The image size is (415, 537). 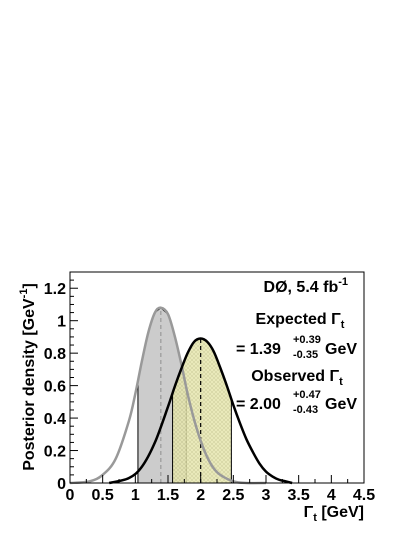 What do you see at coordinates (299, 495) in the screenshot?
I see `x-tick-label: 3.5` at bounding box center [299, 495].